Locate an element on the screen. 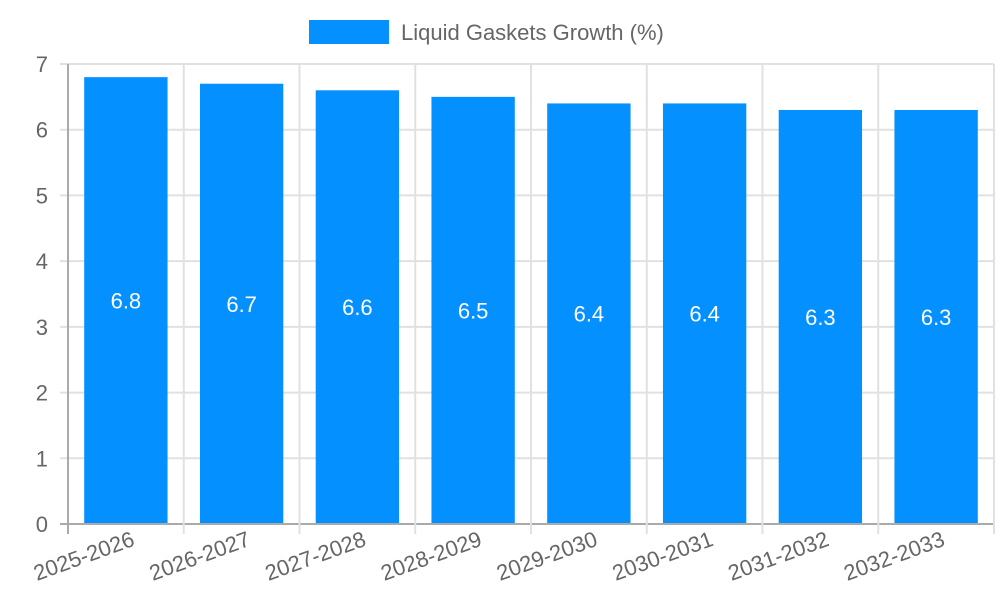  bar-value-label: 6.5 is located at coordinates (473, 310).